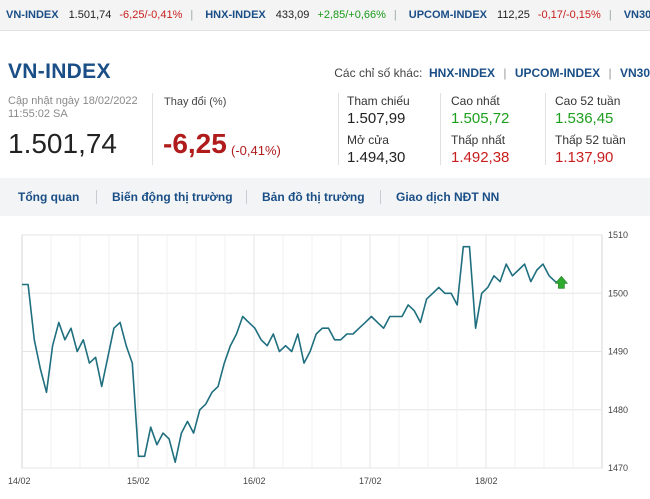 The height and width of the screenshot is (499, 650). I want to click on x-tick-label: 17/02, so click(370, 481).